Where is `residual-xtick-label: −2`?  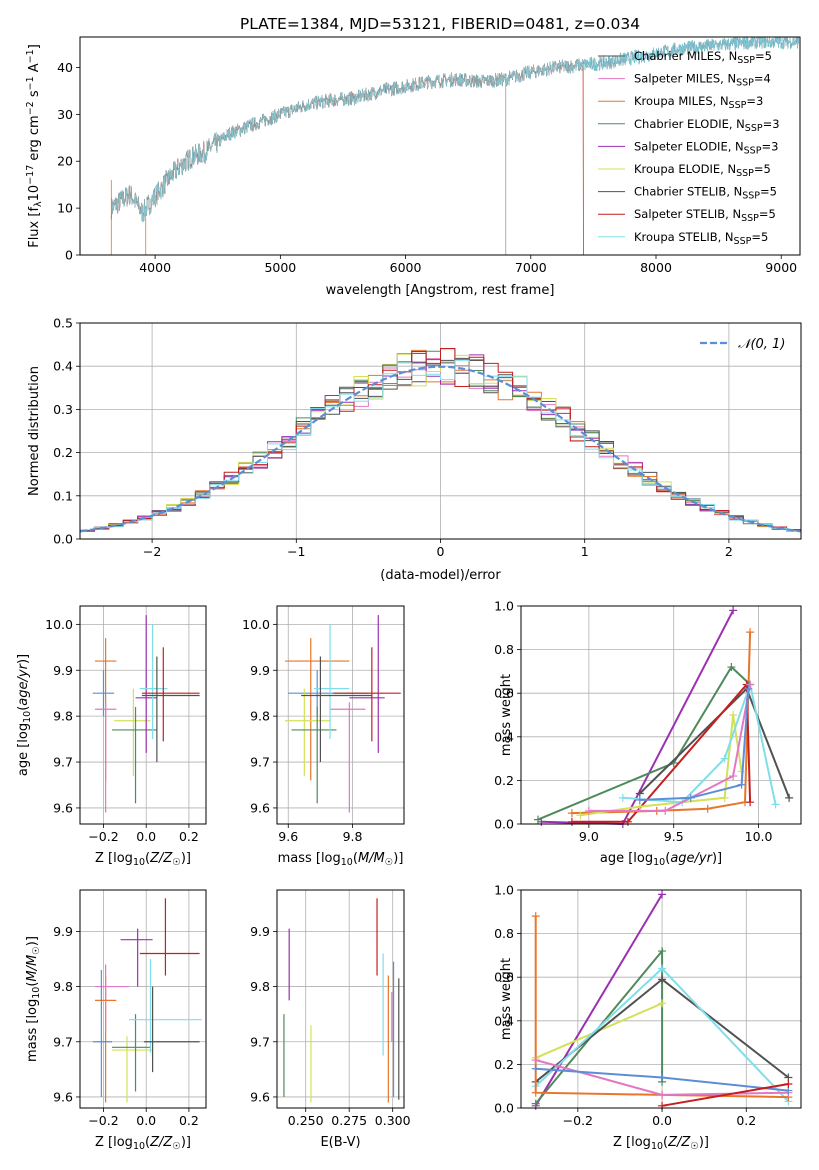
residual-xtick-label: −2 is located at coordinates (152, 551).